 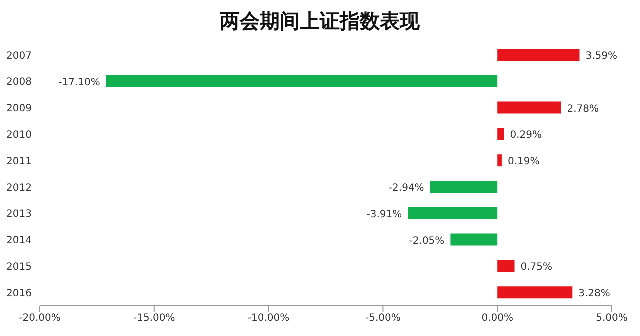 I want to click on x-tick-label: -15.00%, so click(x=155, y=318).